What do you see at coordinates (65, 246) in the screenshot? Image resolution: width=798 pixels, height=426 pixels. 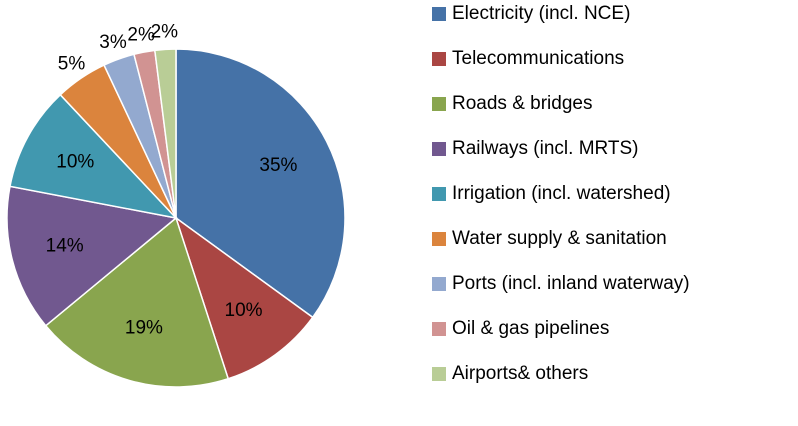 I see `data-label: 14%` at bounding box center [65, 246].